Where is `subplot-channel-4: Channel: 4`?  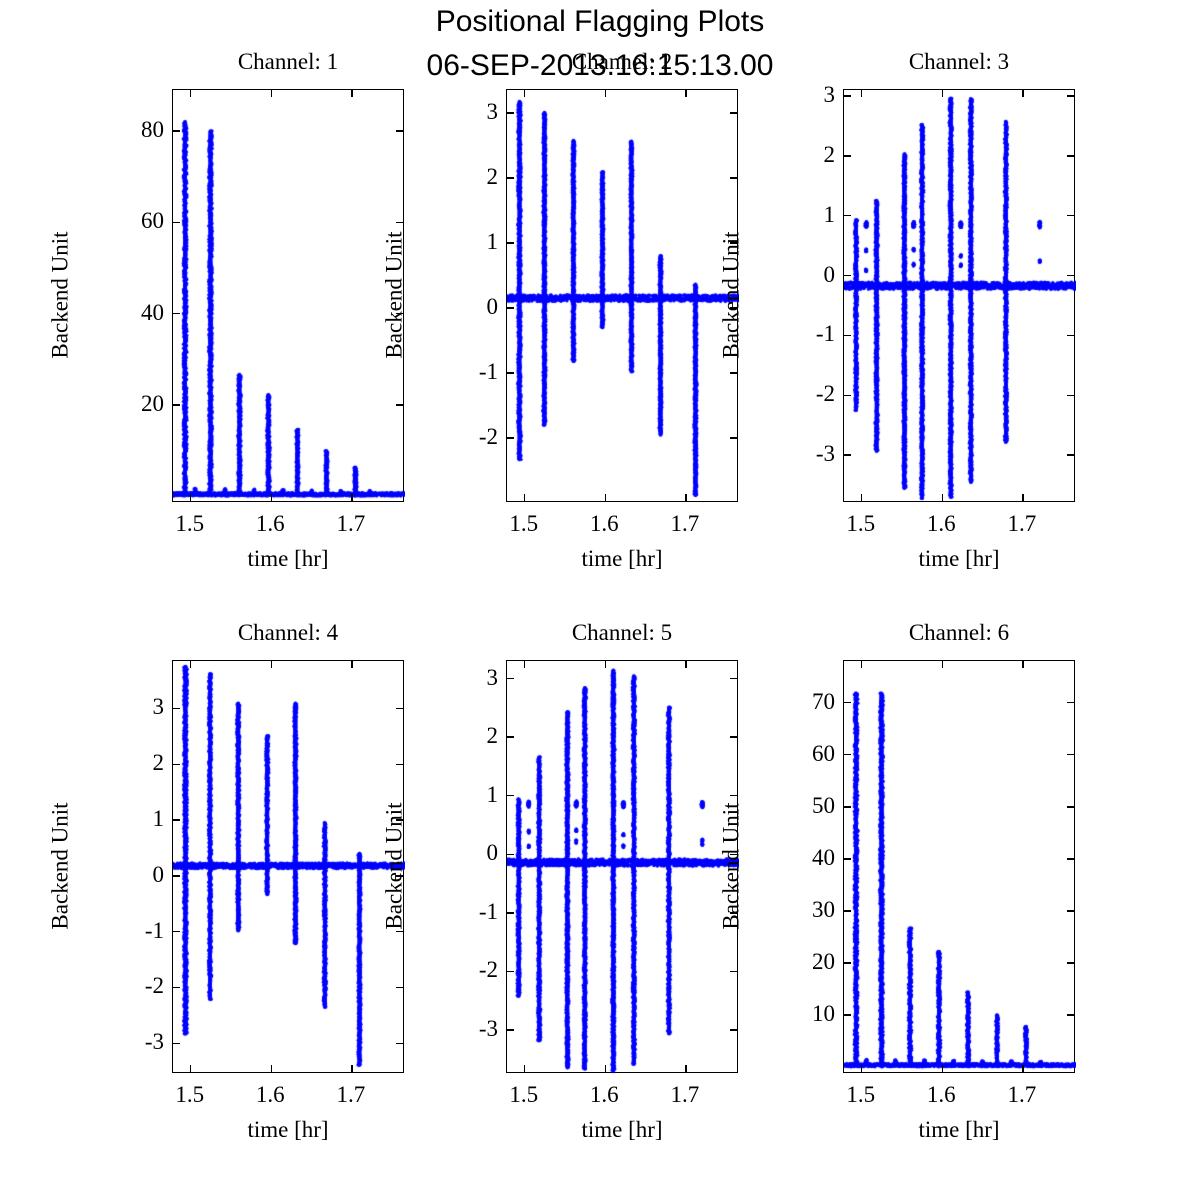 subplot-channel-4: Channel: 4 is located at coordinates (288, 847).